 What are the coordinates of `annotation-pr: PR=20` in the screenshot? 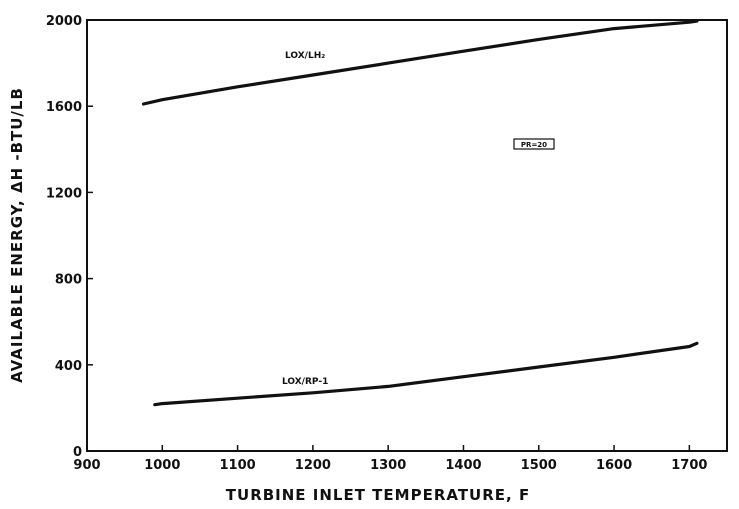 It's located at (534, 145).